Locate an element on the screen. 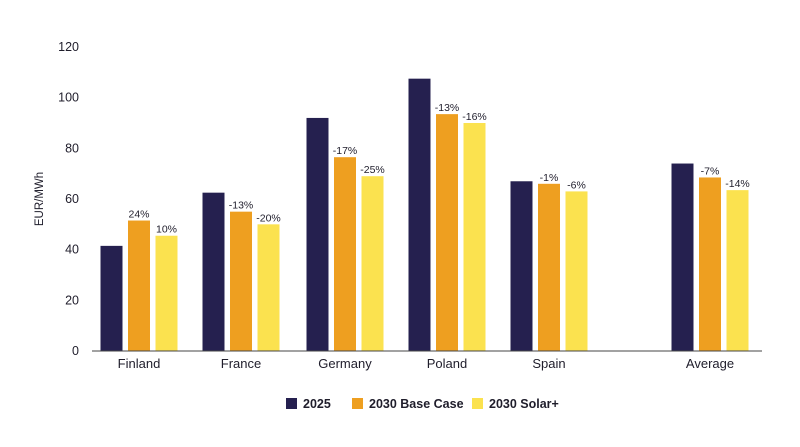 The height and width of the screenshot is (447, 800). bar-2030-solar--poland is located at coordinates (474, 237).